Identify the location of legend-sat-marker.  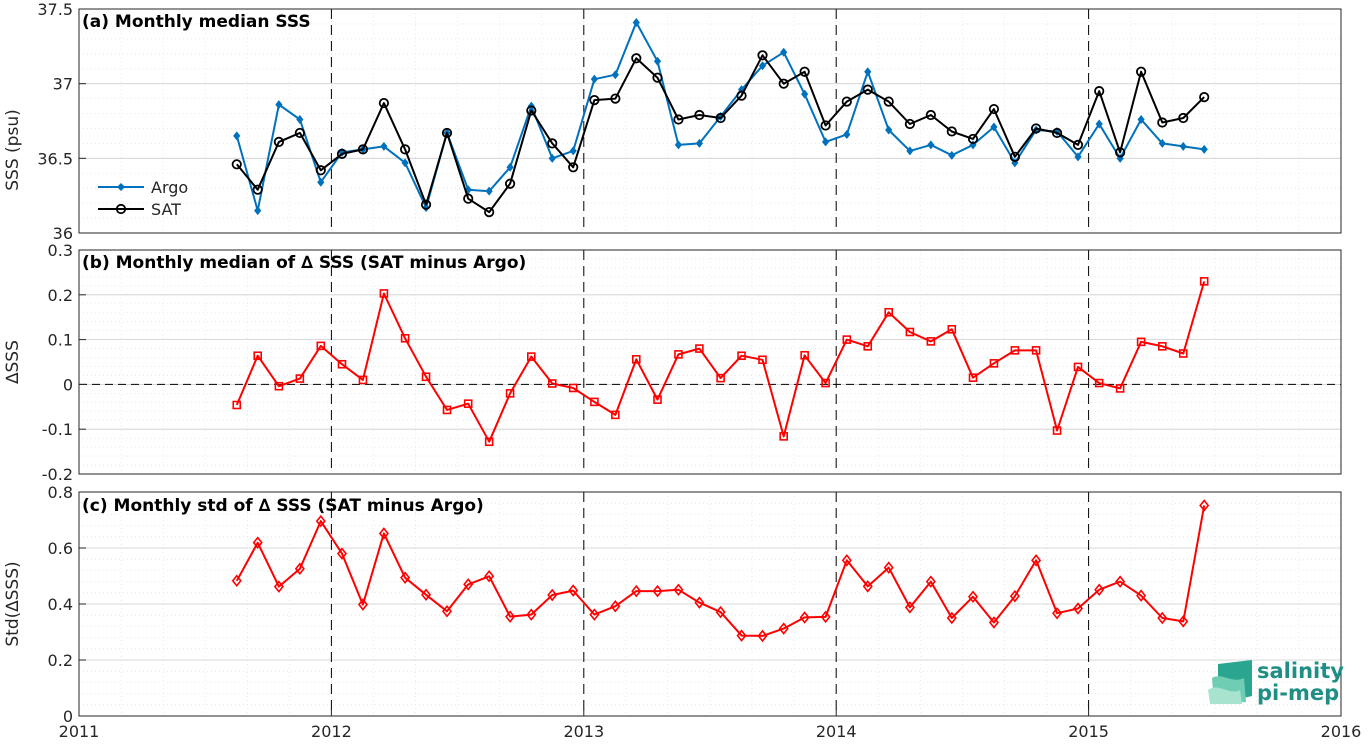
(121, 209).